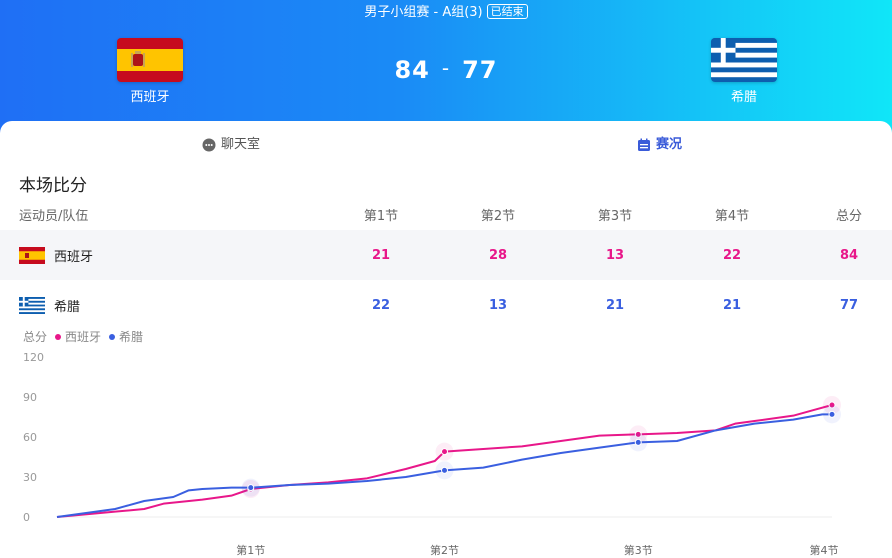  What do you see at coordinates (58, 336) in the screenshot?
I see `legend-dot-spain` at bounding box center [58, 336].